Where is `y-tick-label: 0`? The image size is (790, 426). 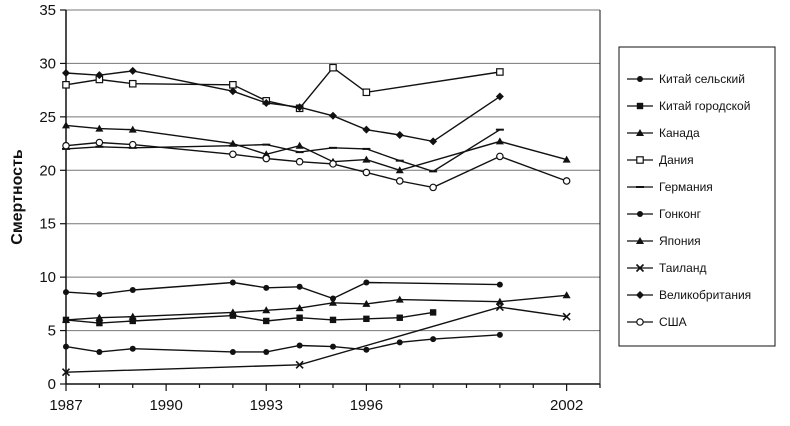
y-tick-label: 0 is located at coordinates (52, 384).